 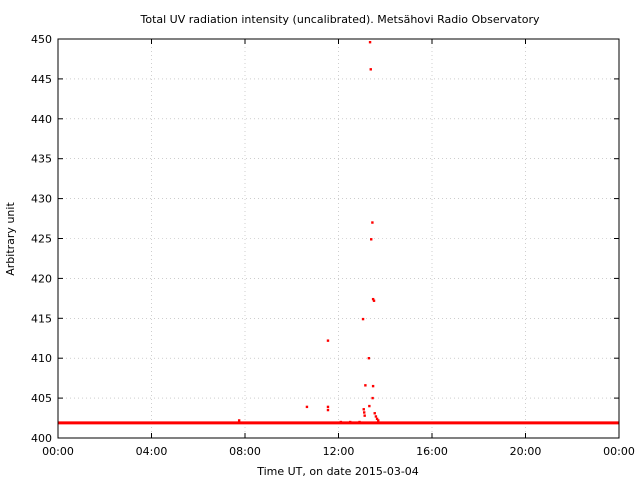 What do you see at coordinates (41, 278) in the screenshot?
I see `y-tick-label: 420` at bounding box center [41, 278].